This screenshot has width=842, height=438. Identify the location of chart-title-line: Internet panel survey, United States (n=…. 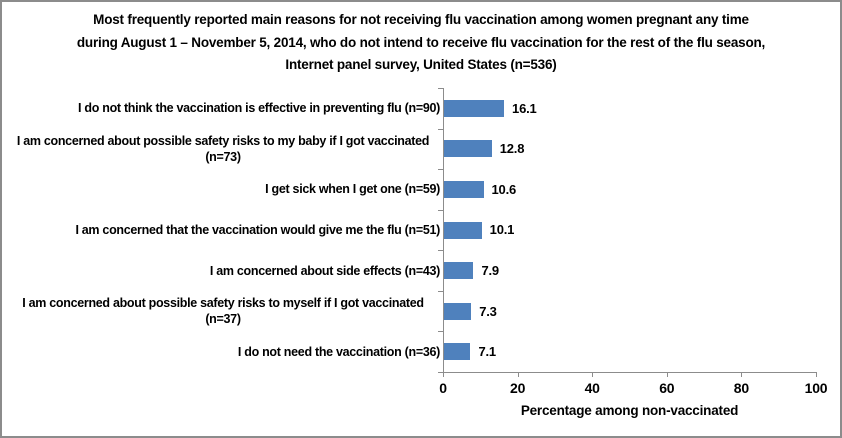
(421, 64).